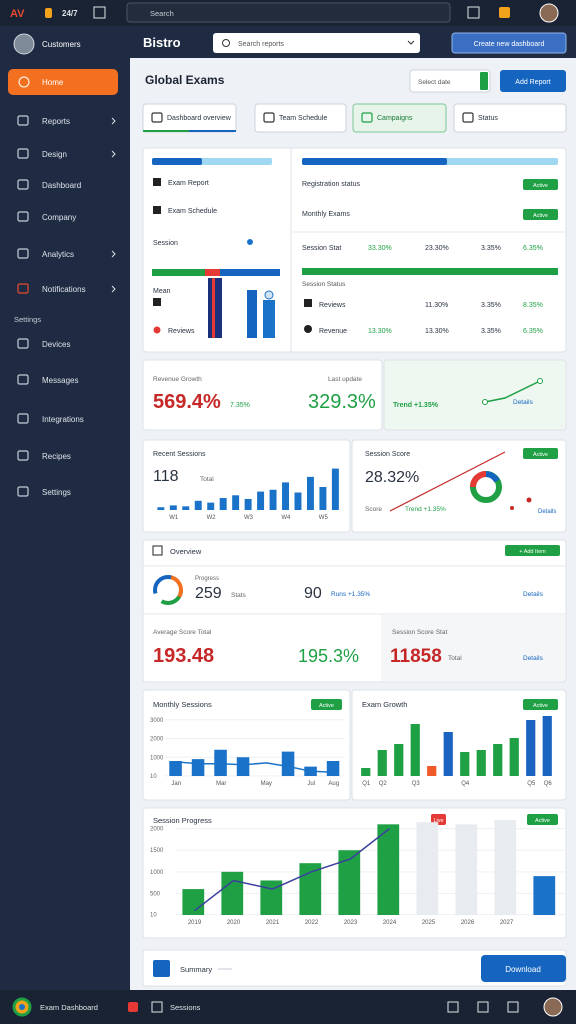  What do you see at coordinates (56, 344) in the screenshot?
I see `nav-label: Devices` at bounding box center [56, 344].